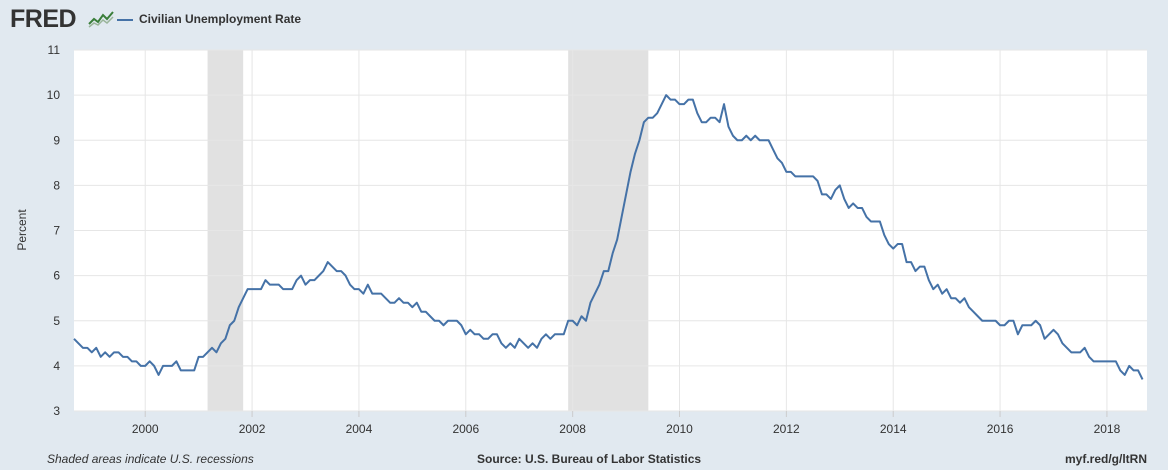  Describe the element at coordinates (893, 429) in the screenshot. I see `x-tick-label: 2014` at that location.